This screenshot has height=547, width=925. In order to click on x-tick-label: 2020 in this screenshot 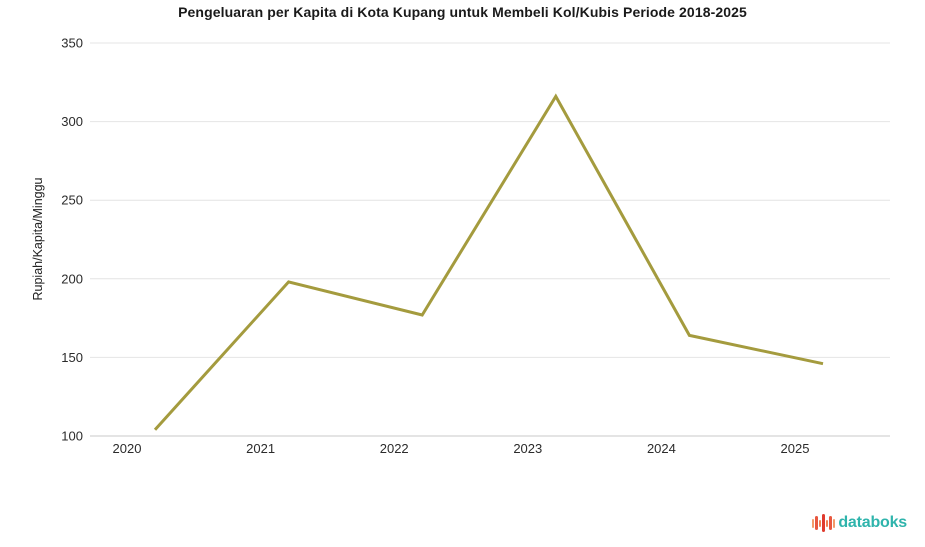, I will do `click(127, 448)`.